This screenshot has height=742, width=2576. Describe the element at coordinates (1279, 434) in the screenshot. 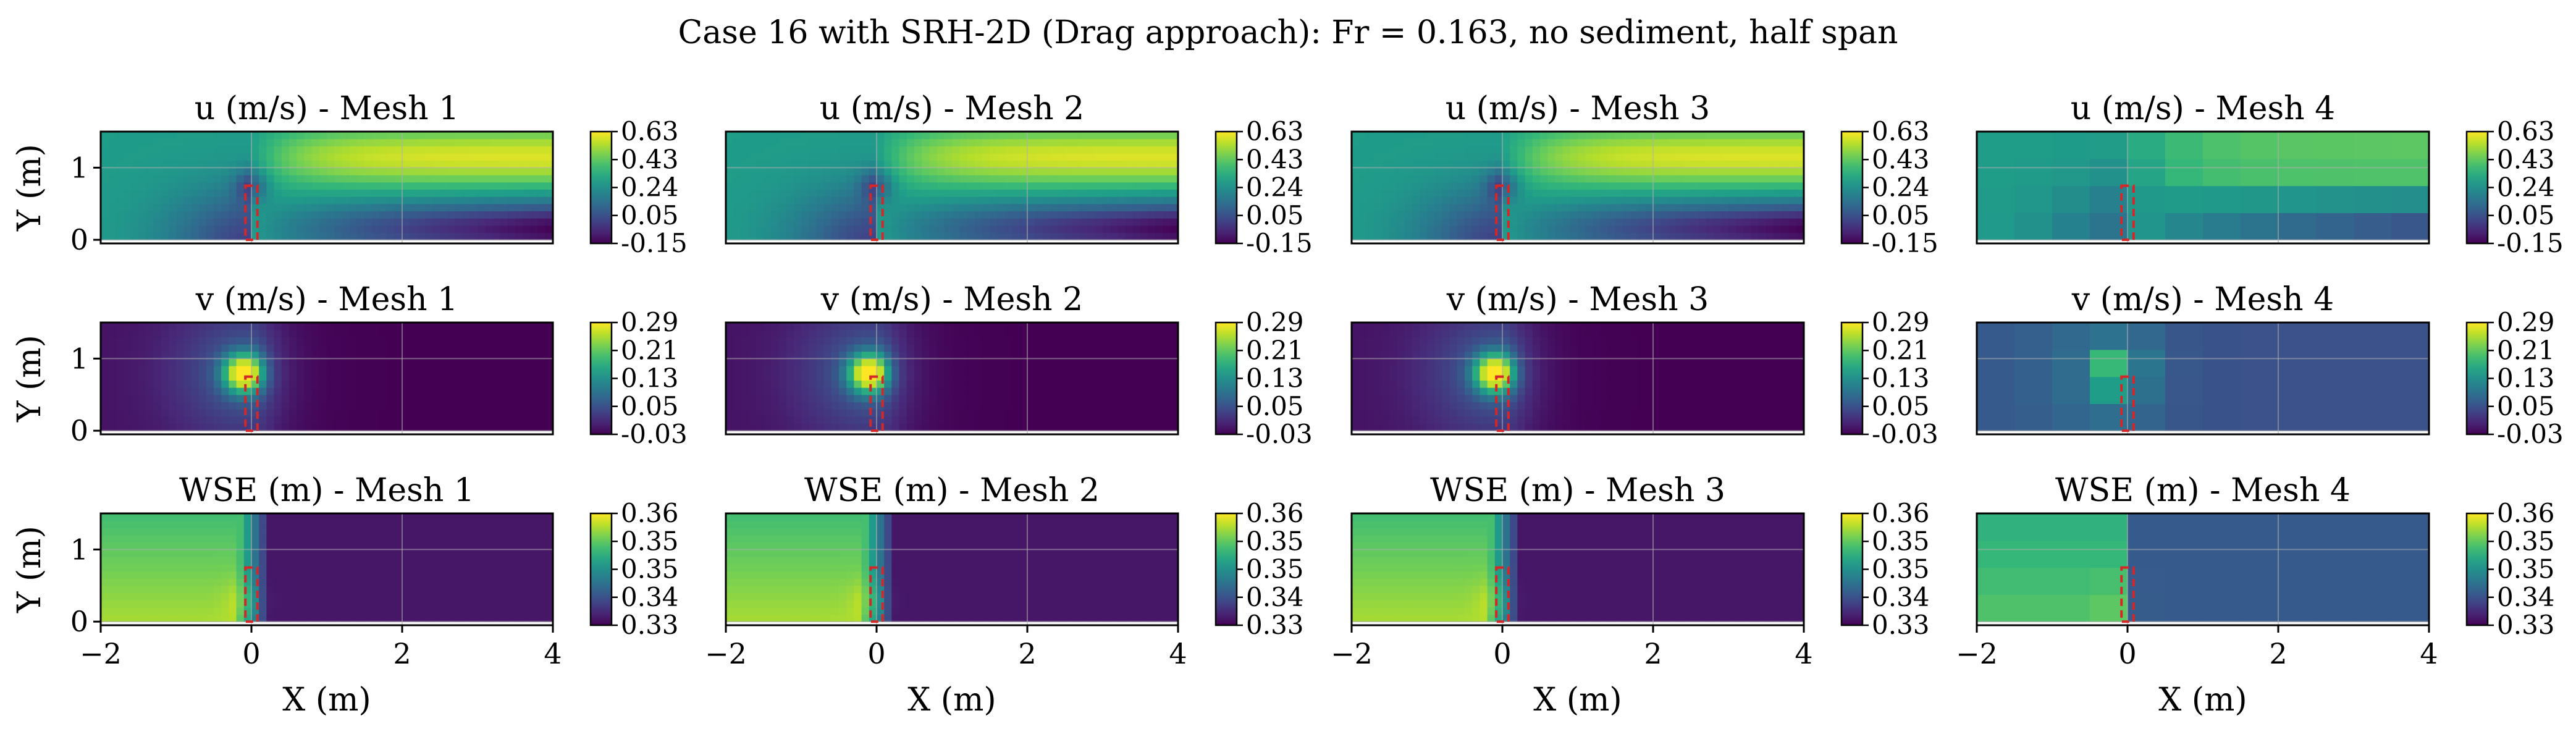

I see `colorbar-tick-label: -0.03` at that location.